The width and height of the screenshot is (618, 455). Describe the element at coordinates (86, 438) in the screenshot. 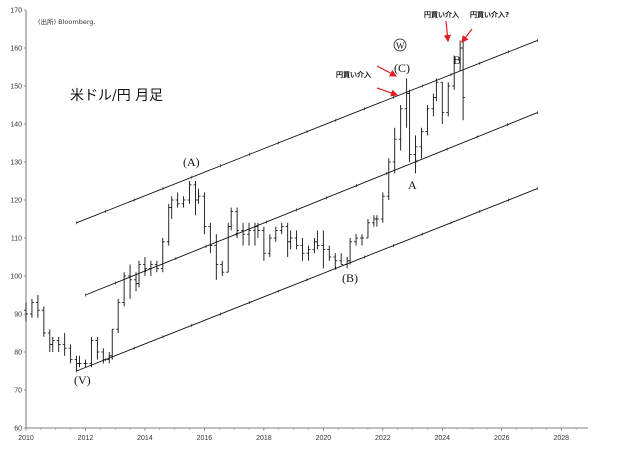

I see `x-tick-label: 2012` at that location.